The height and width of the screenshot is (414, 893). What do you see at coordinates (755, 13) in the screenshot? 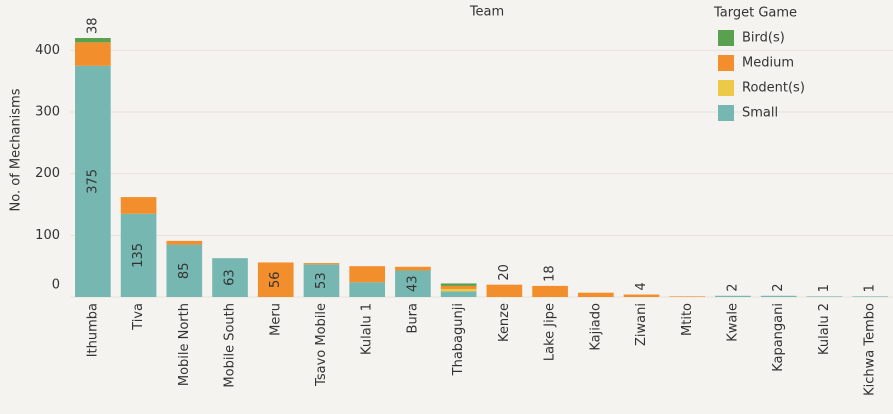
I see `legend-title: Target Game` at bounding box center [755, 13].